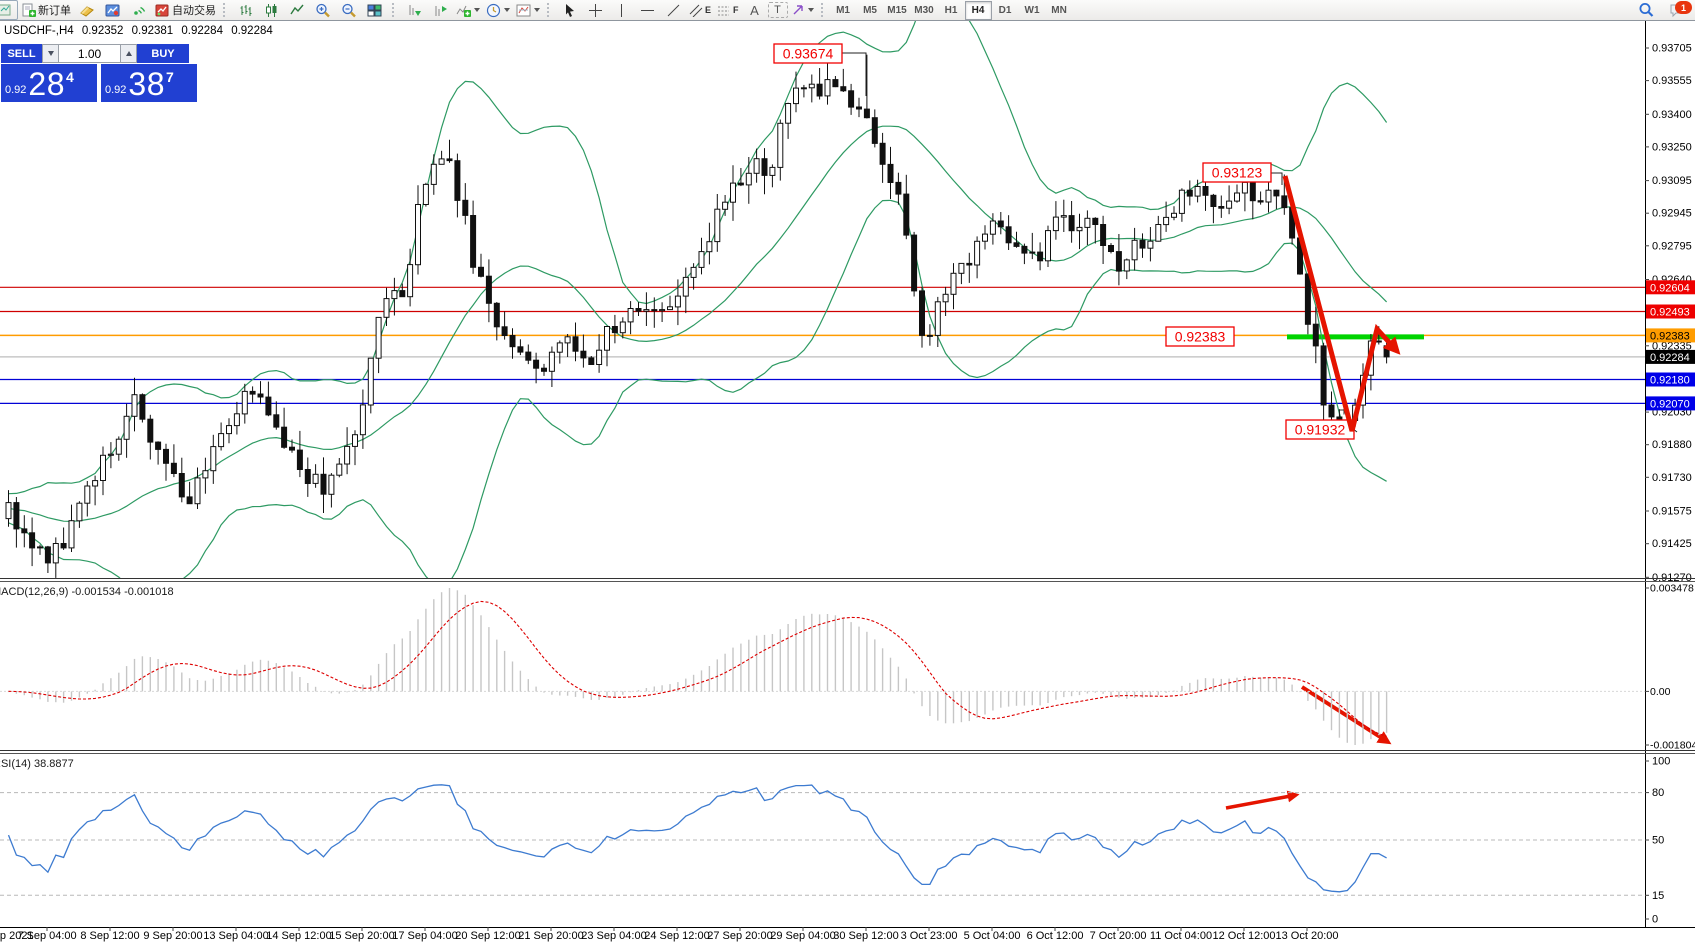 The height and width of the screenshot is (943, 1695). I want to click on buy-price-pip: 7, so click(170, 77).